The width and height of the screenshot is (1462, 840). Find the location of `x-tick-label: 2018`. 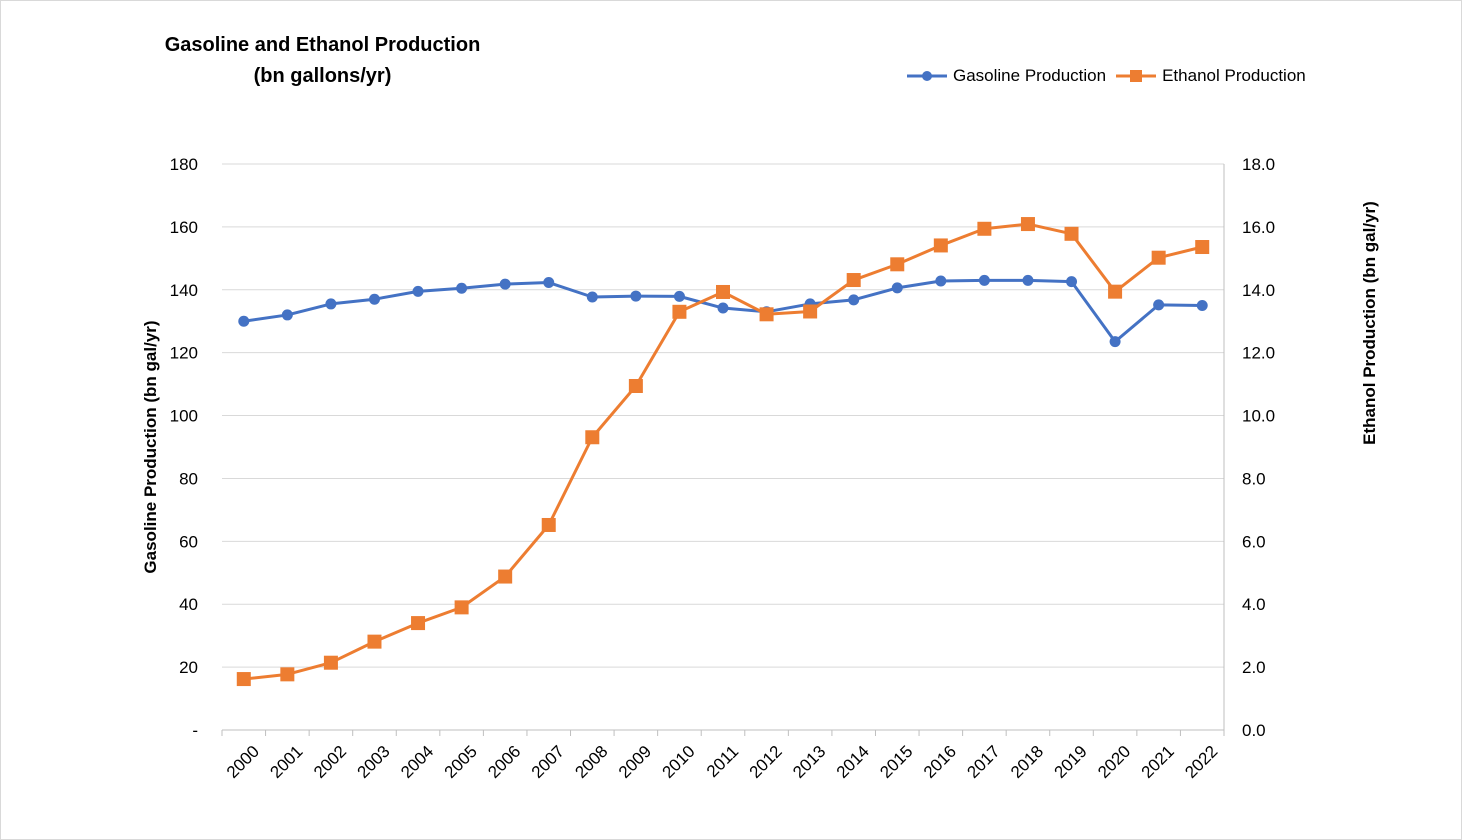

x-tick-label: 2018 is located at coordinates (1027, 762).